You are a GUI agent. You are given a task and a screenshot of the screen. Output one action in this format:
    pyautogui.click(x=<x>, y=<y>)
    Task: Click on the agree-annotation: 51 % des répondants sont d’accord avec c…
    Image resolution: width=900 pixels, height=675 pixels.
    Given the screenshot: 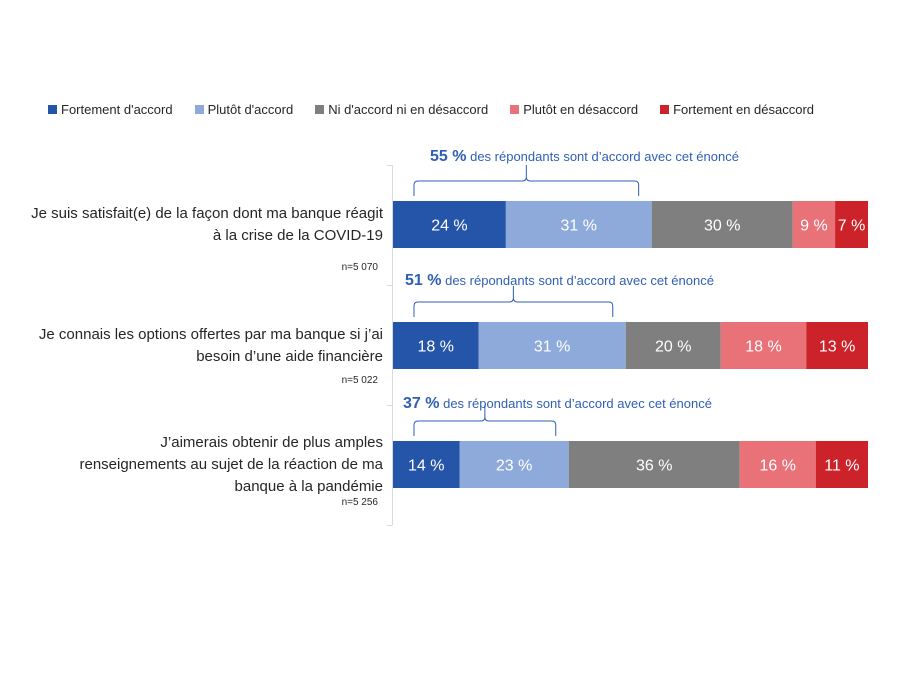 What is the action you would take?
    pyautogui.click(x=559, y=281)
    